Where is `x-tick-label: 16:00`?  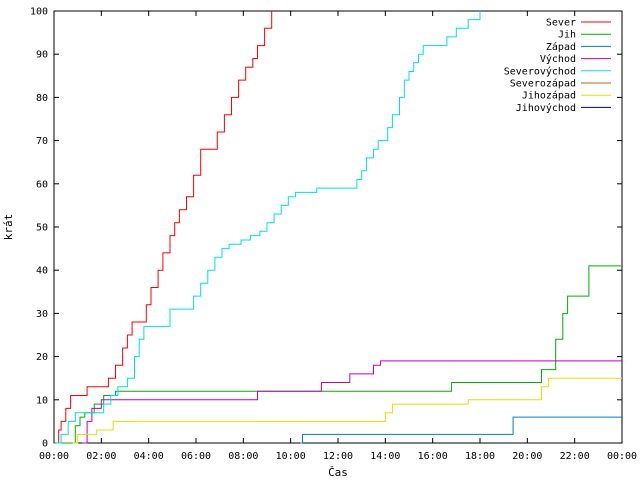 x-tick-label: 16:00 is located at coordinates (433, 456).